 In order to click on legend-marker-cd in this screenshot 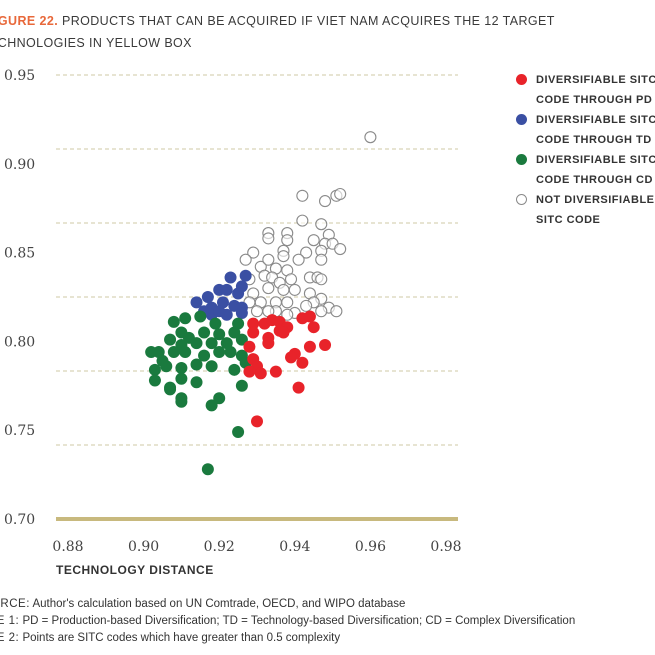, I will do `click(521, 159)`.